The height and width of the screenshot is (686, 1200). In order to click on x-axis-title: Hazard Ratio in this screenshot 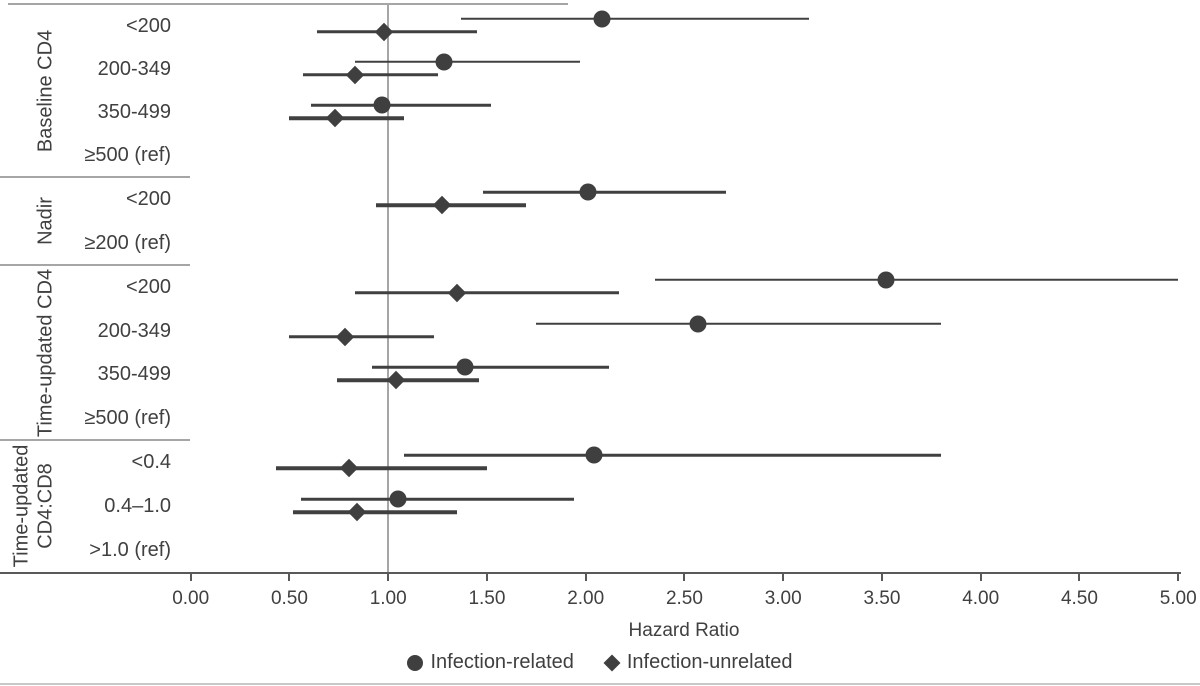, I will do `click(684, 630)`.